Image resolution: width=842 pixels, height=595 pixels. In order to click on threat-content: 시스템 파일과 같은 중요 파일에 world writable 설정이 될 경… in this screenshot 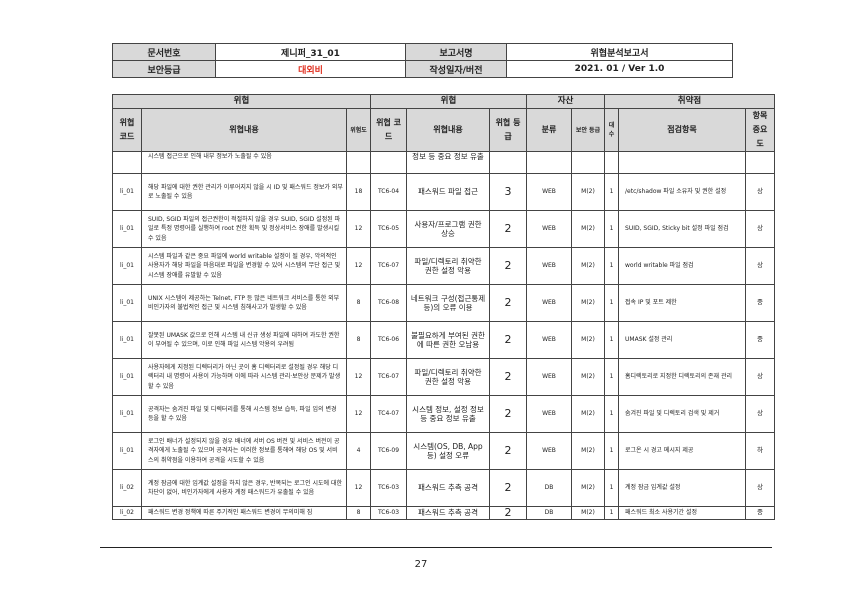, I will do `click(244, 266)`.